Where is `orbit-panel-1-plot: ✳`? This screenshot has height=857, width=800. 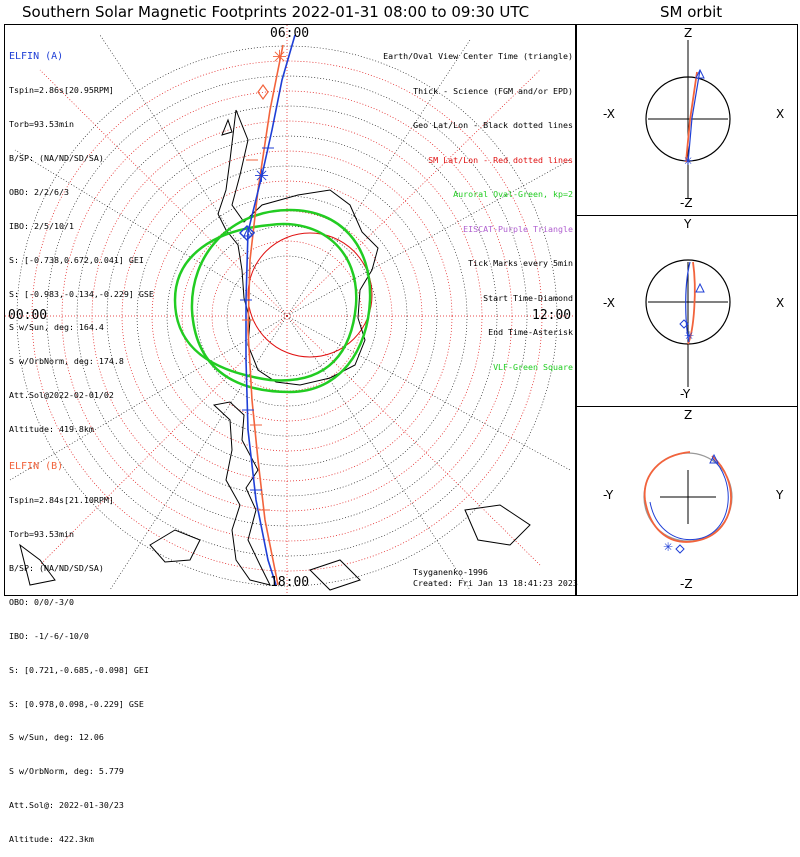 orbit-panel-1-plot: ✳ is located at coordinates (688, 119).